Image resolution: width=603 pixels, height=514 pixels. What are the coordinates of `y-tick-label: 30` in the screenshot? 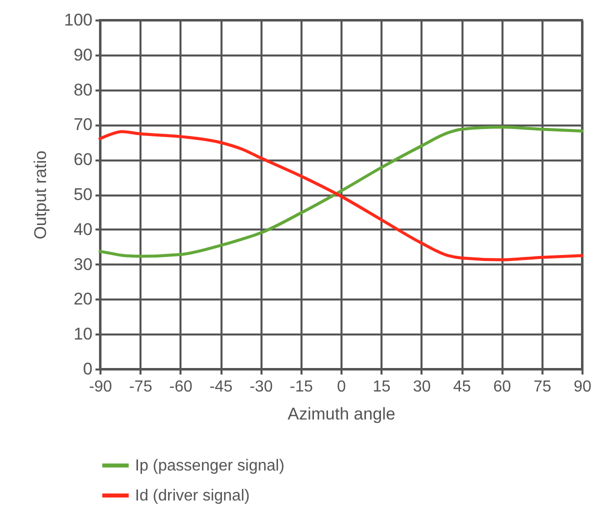 It's located at (83, 264).